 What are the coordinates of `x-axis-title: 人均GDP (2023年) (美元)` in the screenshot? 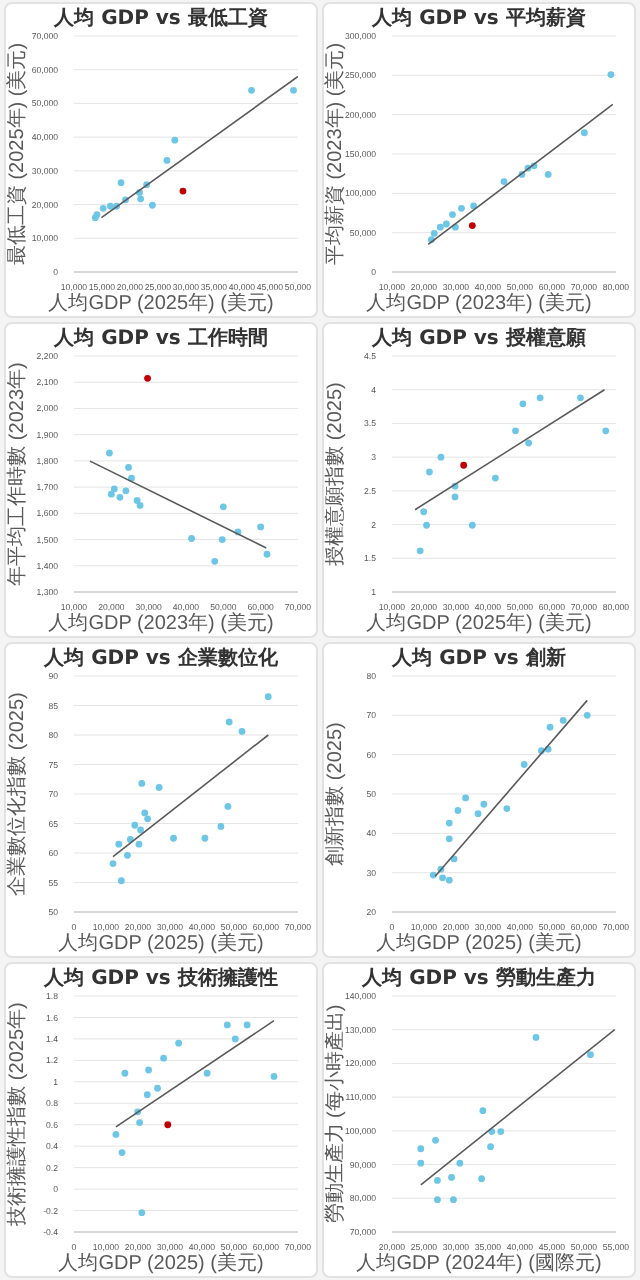 It's located at (161, 623).